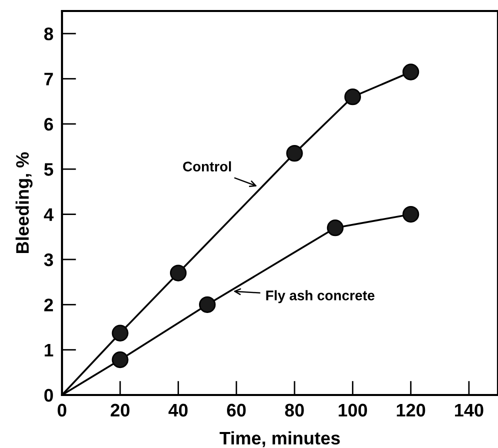 The width and height of the screenshot is (498, 448). I want to click on y-tick-label: 5, so click(49, 169).